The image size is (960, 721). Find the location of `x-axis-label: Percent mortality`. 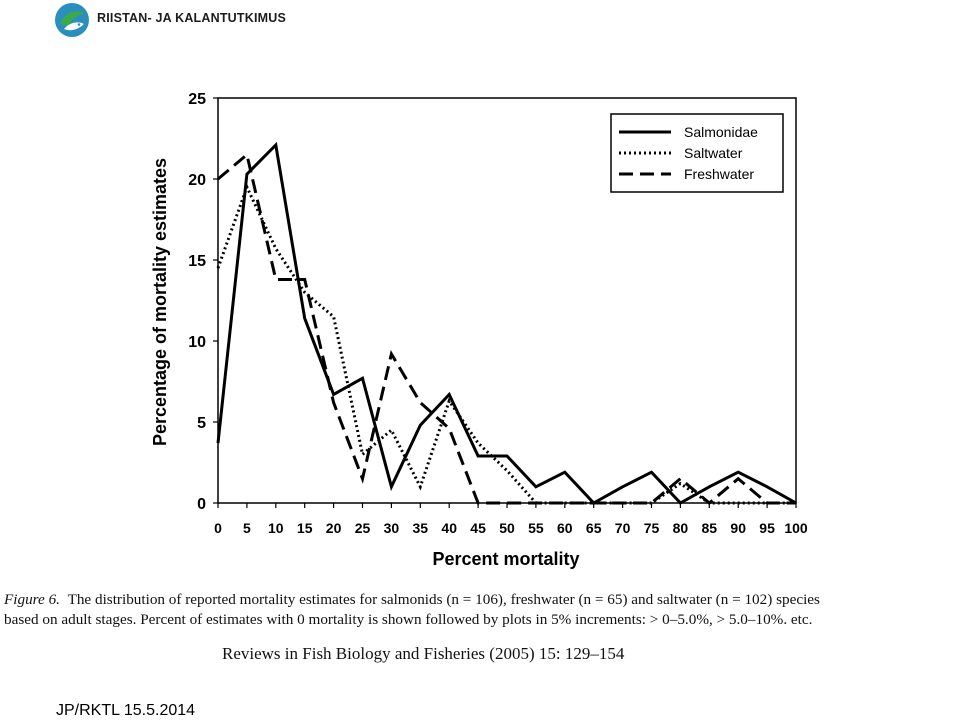

x-axis-label: Percent mortality is located at coordinates (505, 559).